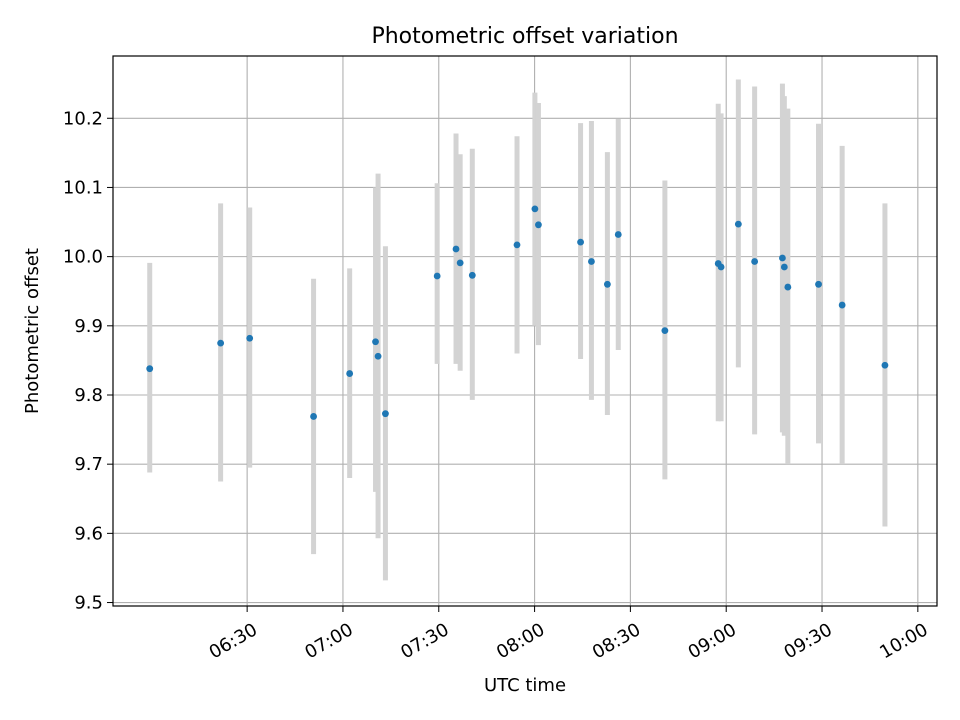 Image resolution: width=960 pixels, height=720 pixels. Describe the element at coordinates (88, 464) in the screenshot. I see `y-tick-label: 9.7` at that location.